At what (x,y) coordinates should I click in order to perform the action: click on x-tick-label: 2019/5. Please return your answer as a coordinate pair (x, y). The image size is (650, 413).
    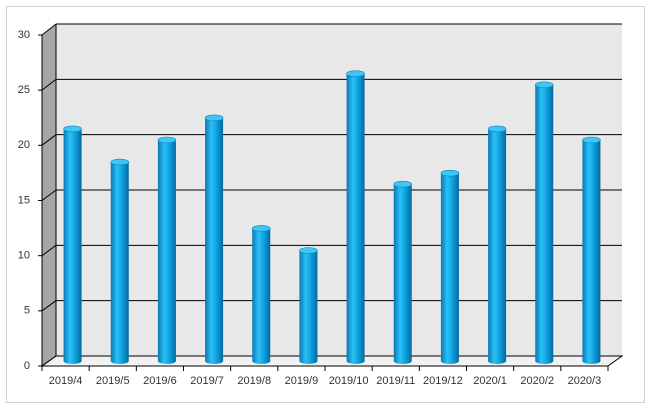
    Looking at the image, I should click on (113, 381).